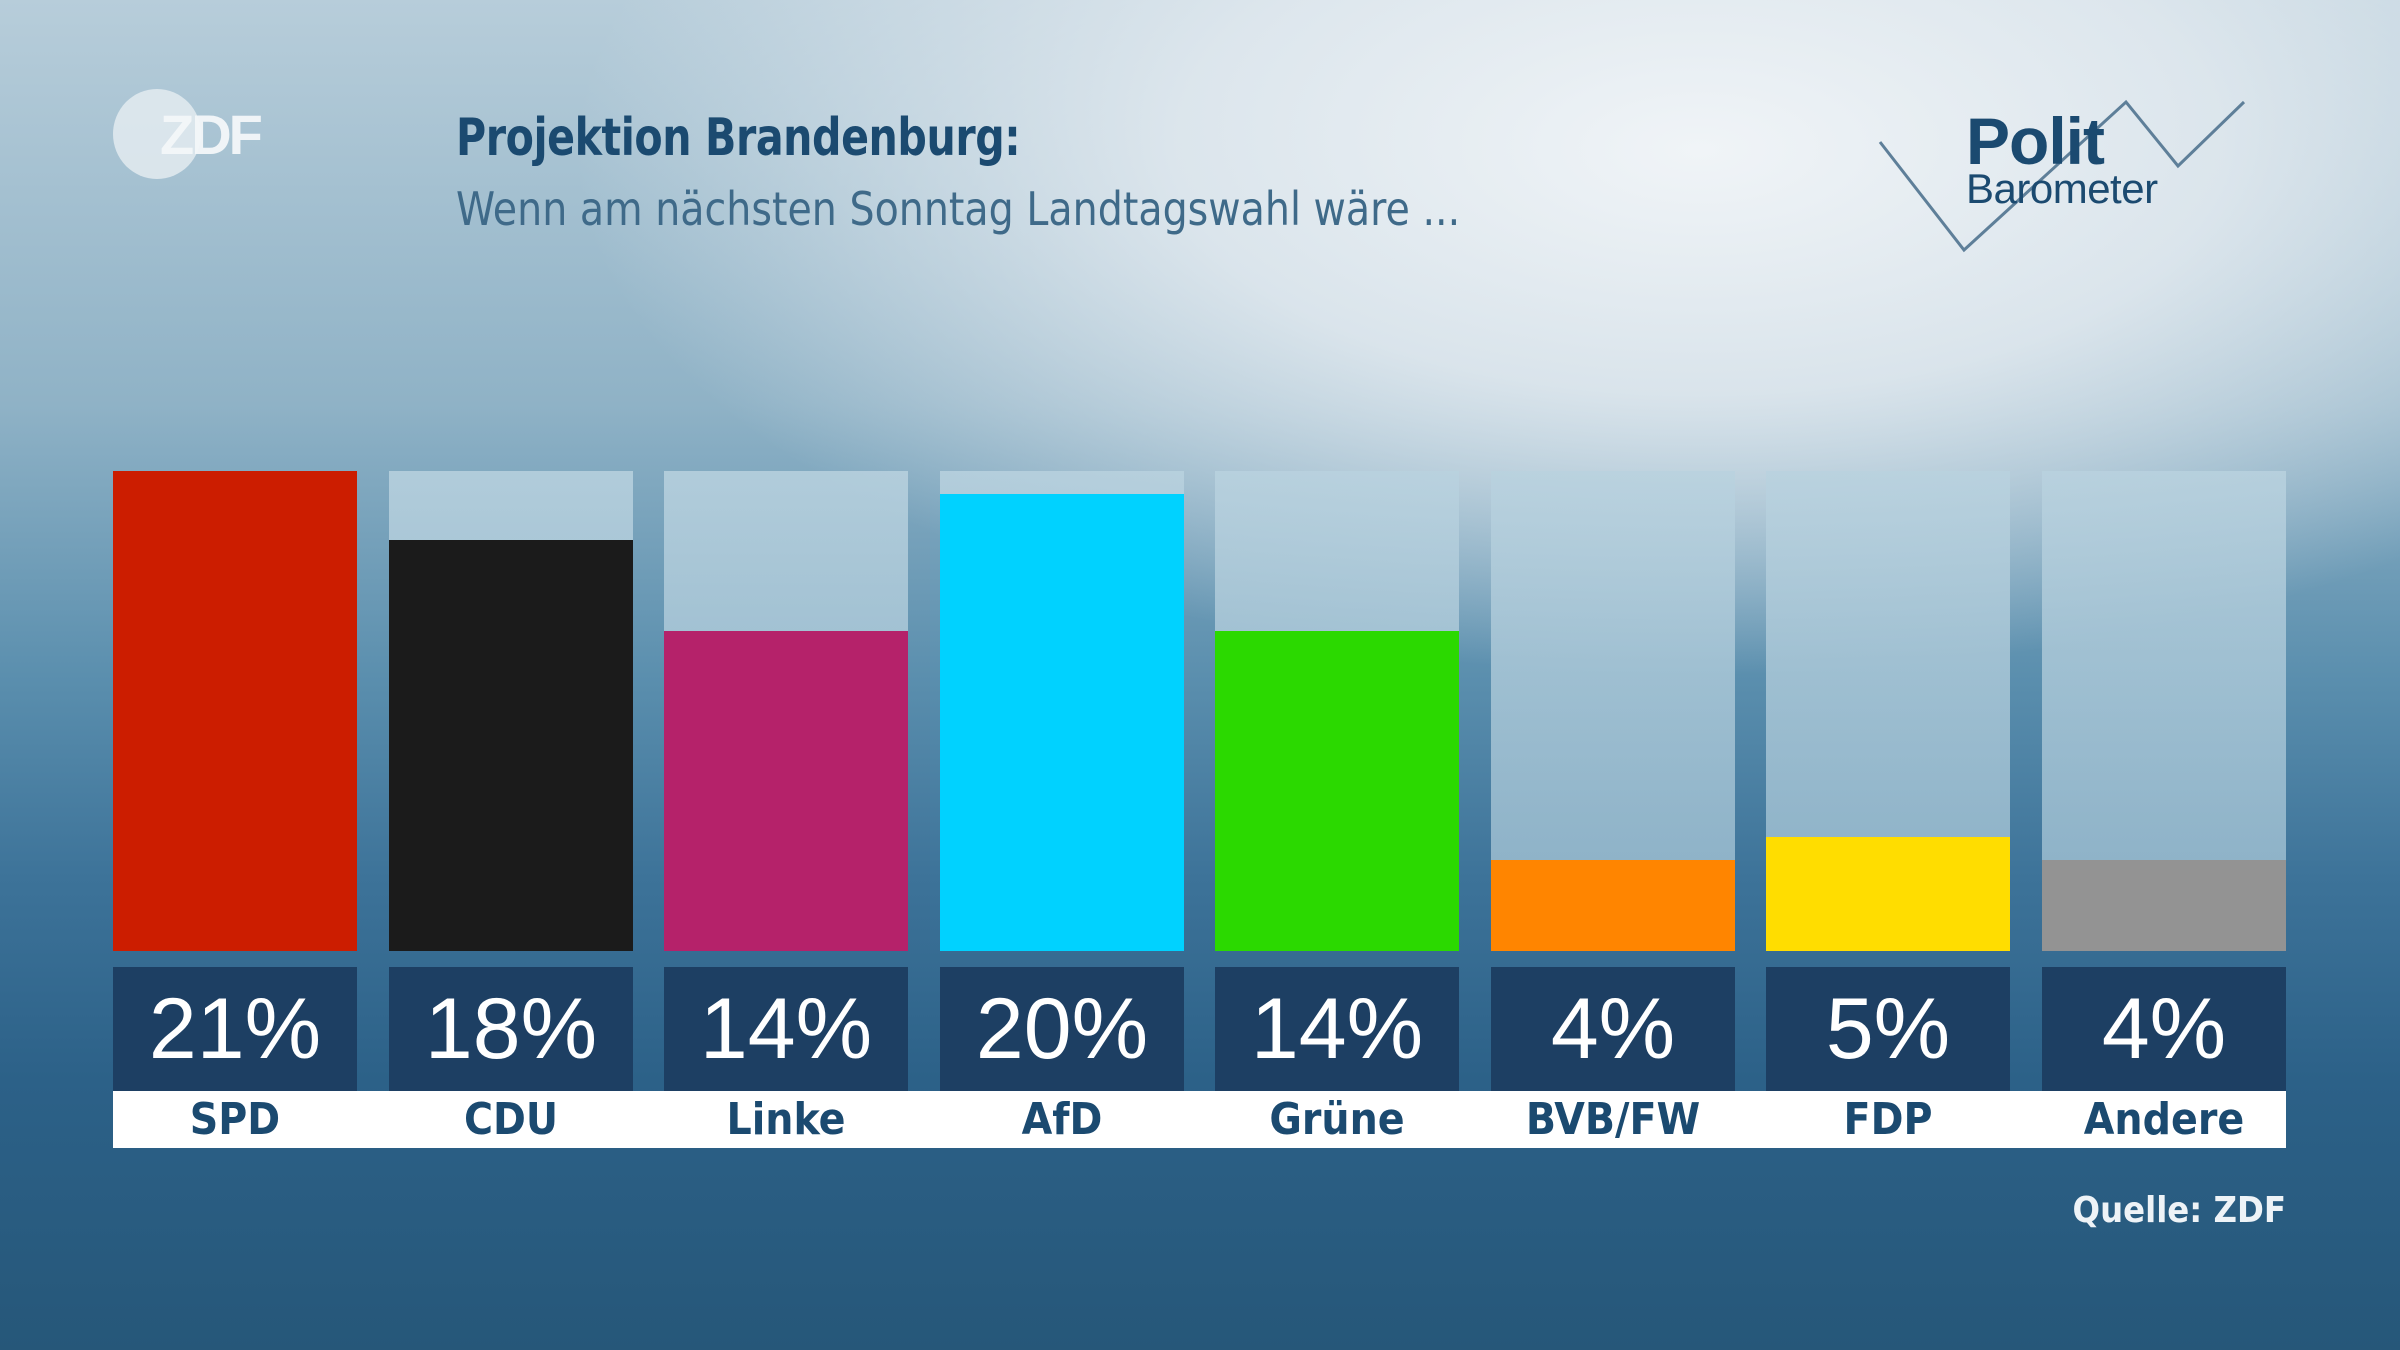 This screenshot has width=2400, height=1350. I want to click on bar-spd, so click(235, 711).